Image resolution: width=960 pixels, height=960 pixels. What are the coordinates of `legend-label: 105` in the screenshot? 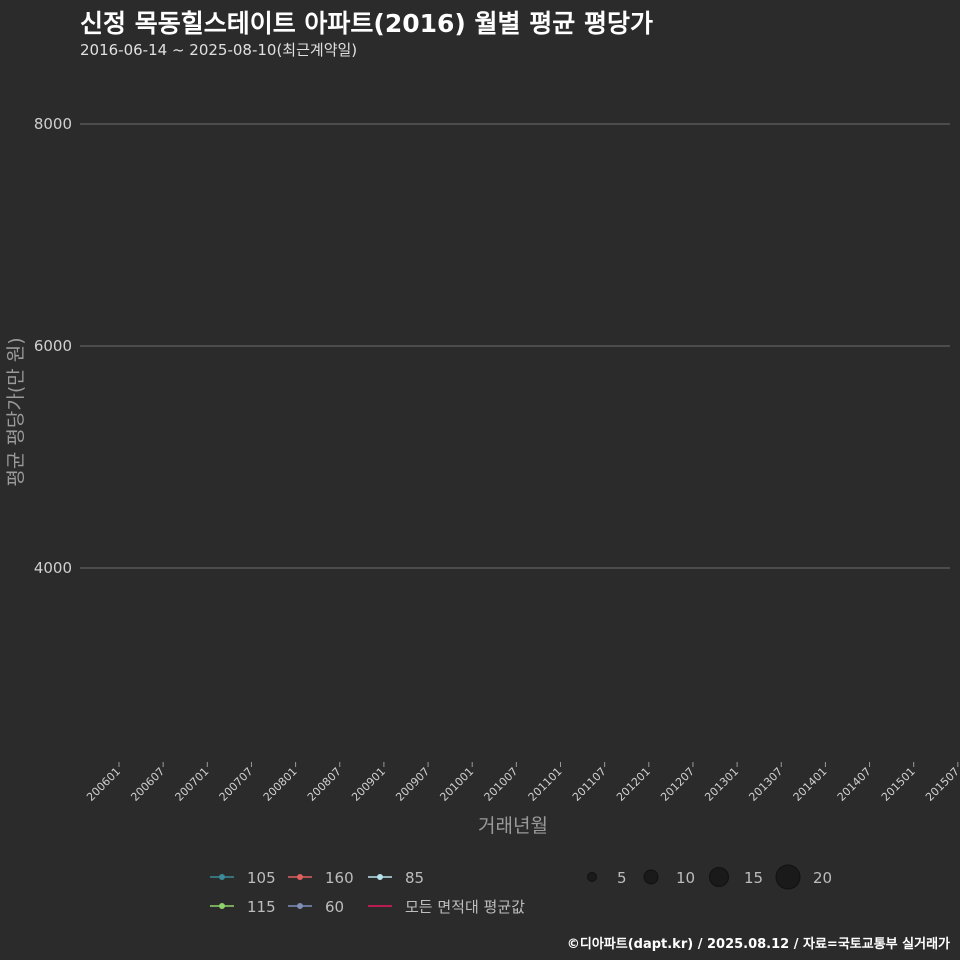 It's located at (261, 878).